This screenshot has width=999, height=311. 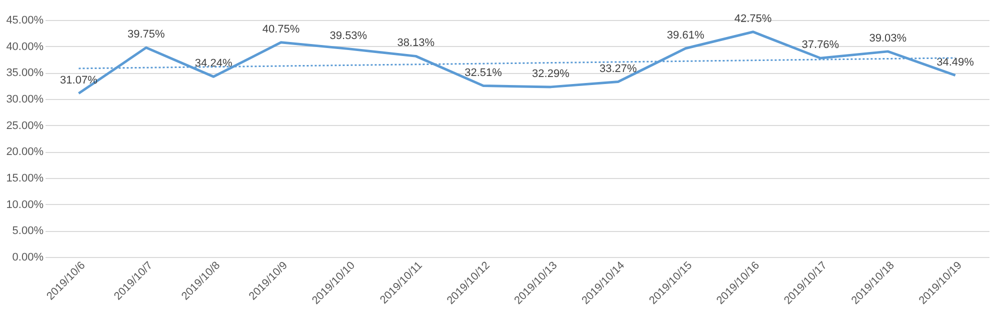 What do you see at coordinates (25, 73) in the screenshot?
I see `y-tick-label: 35.00%` at bounding box center [25, 73].